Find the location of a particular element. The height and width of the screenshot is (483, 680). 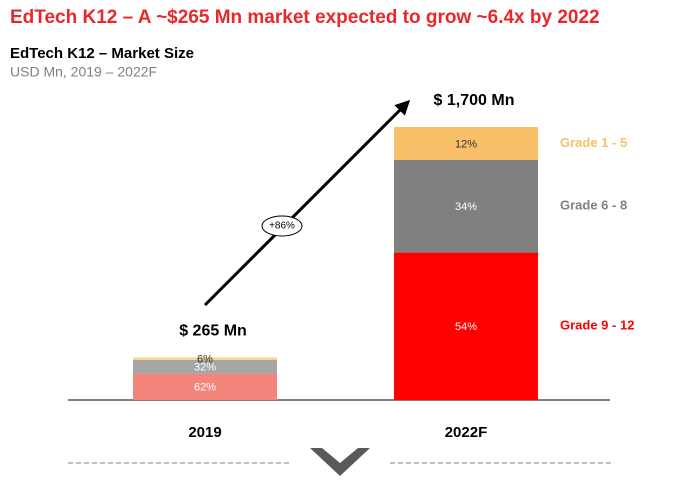

x-tick-label: 2019 is located at coordinates (204, 432).